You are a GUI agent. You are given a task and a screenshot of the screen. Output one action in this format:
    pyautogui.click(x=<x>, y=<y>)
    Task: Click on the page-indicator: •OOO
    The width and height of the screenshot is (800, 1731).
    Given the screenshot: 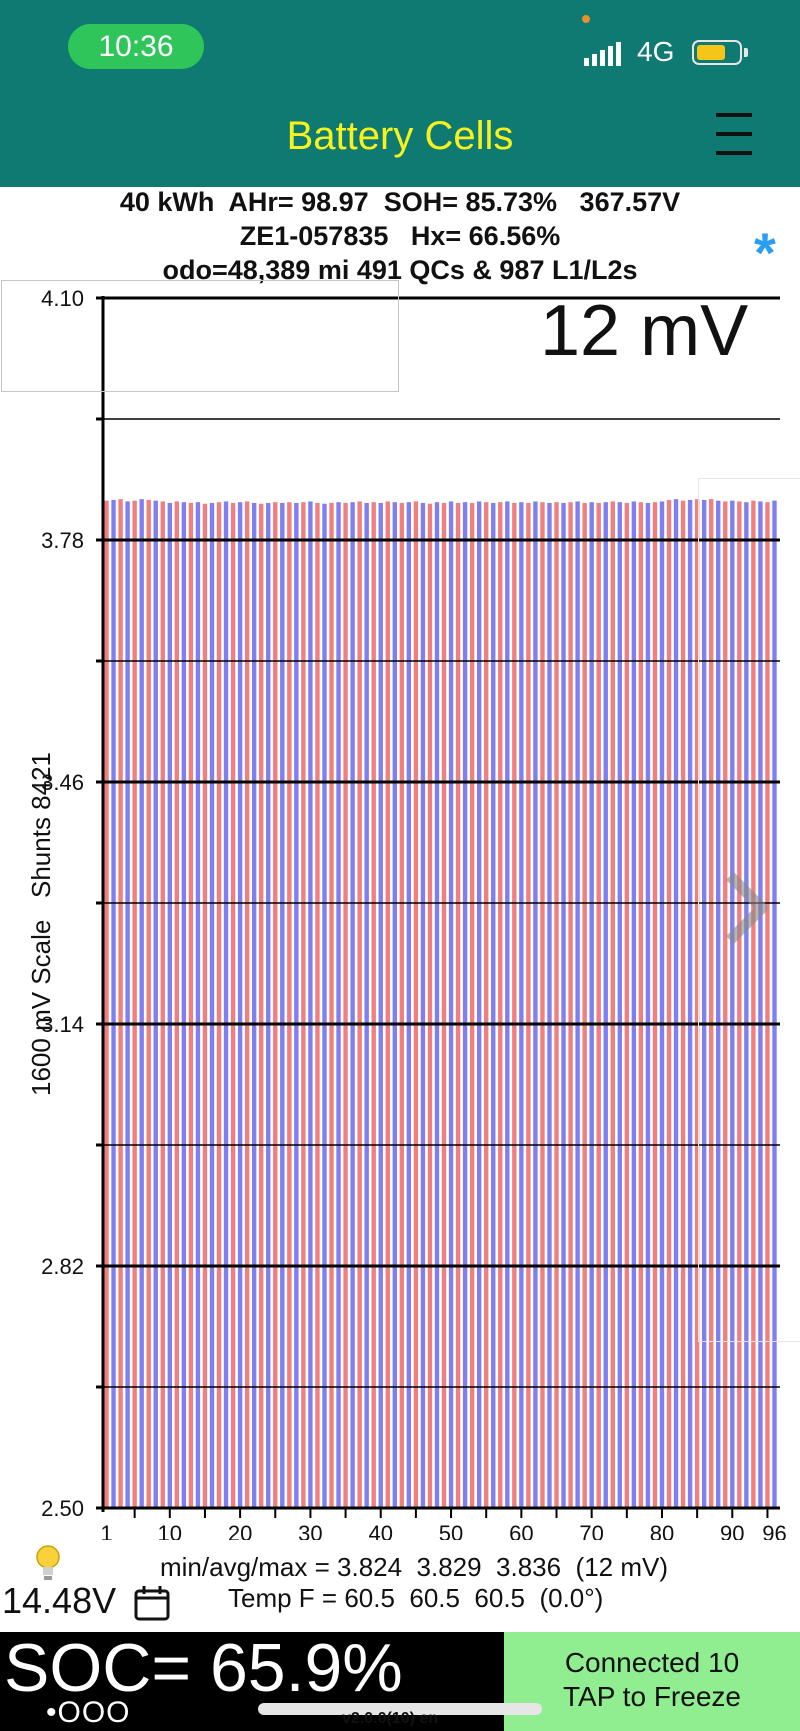 What is the action you would take?
    pyautogui.click(x=88, y=1712)
    